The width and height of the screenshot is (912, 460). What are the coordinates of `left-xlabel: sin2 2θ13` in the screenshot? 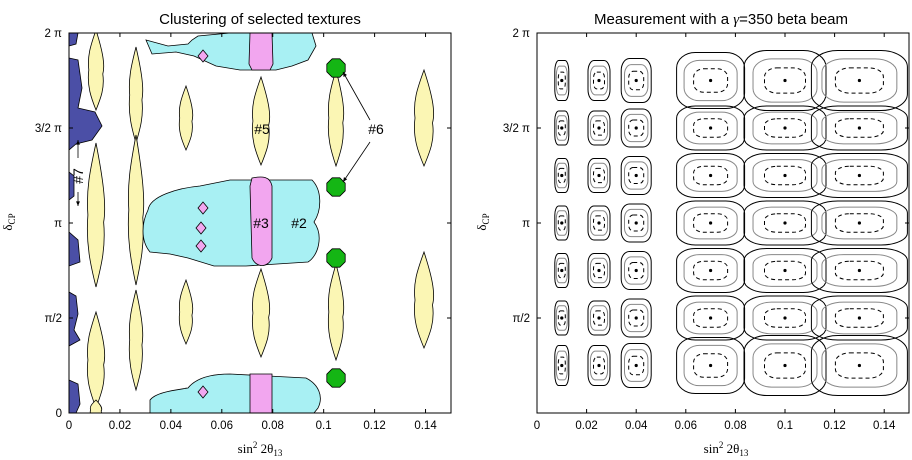 It's located at (260, 449).